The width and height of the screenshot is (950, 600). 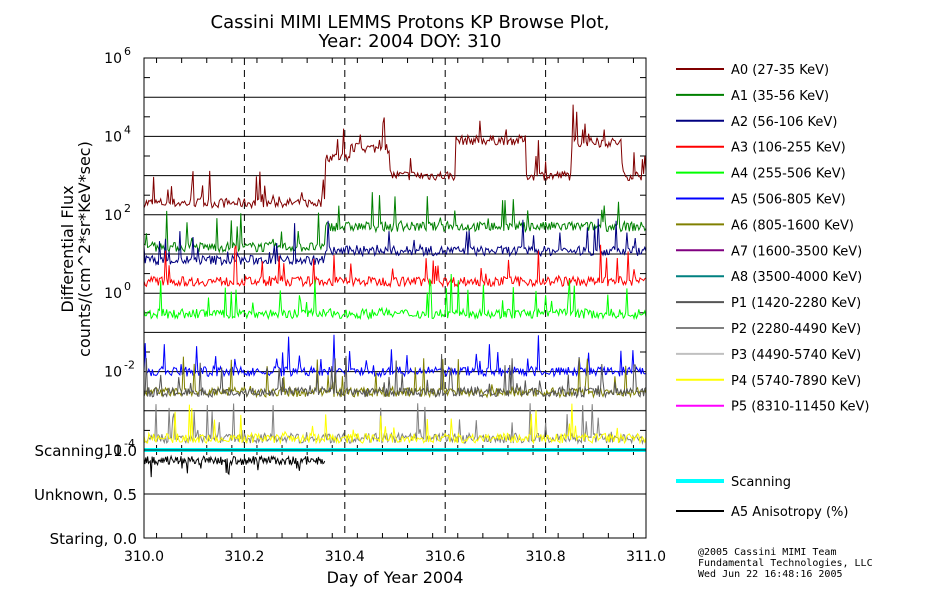 What do you see at coordinates (546, 557) in the screenshot?
I see `x-tick-label: 310.8` at bounding box center [546, 557].